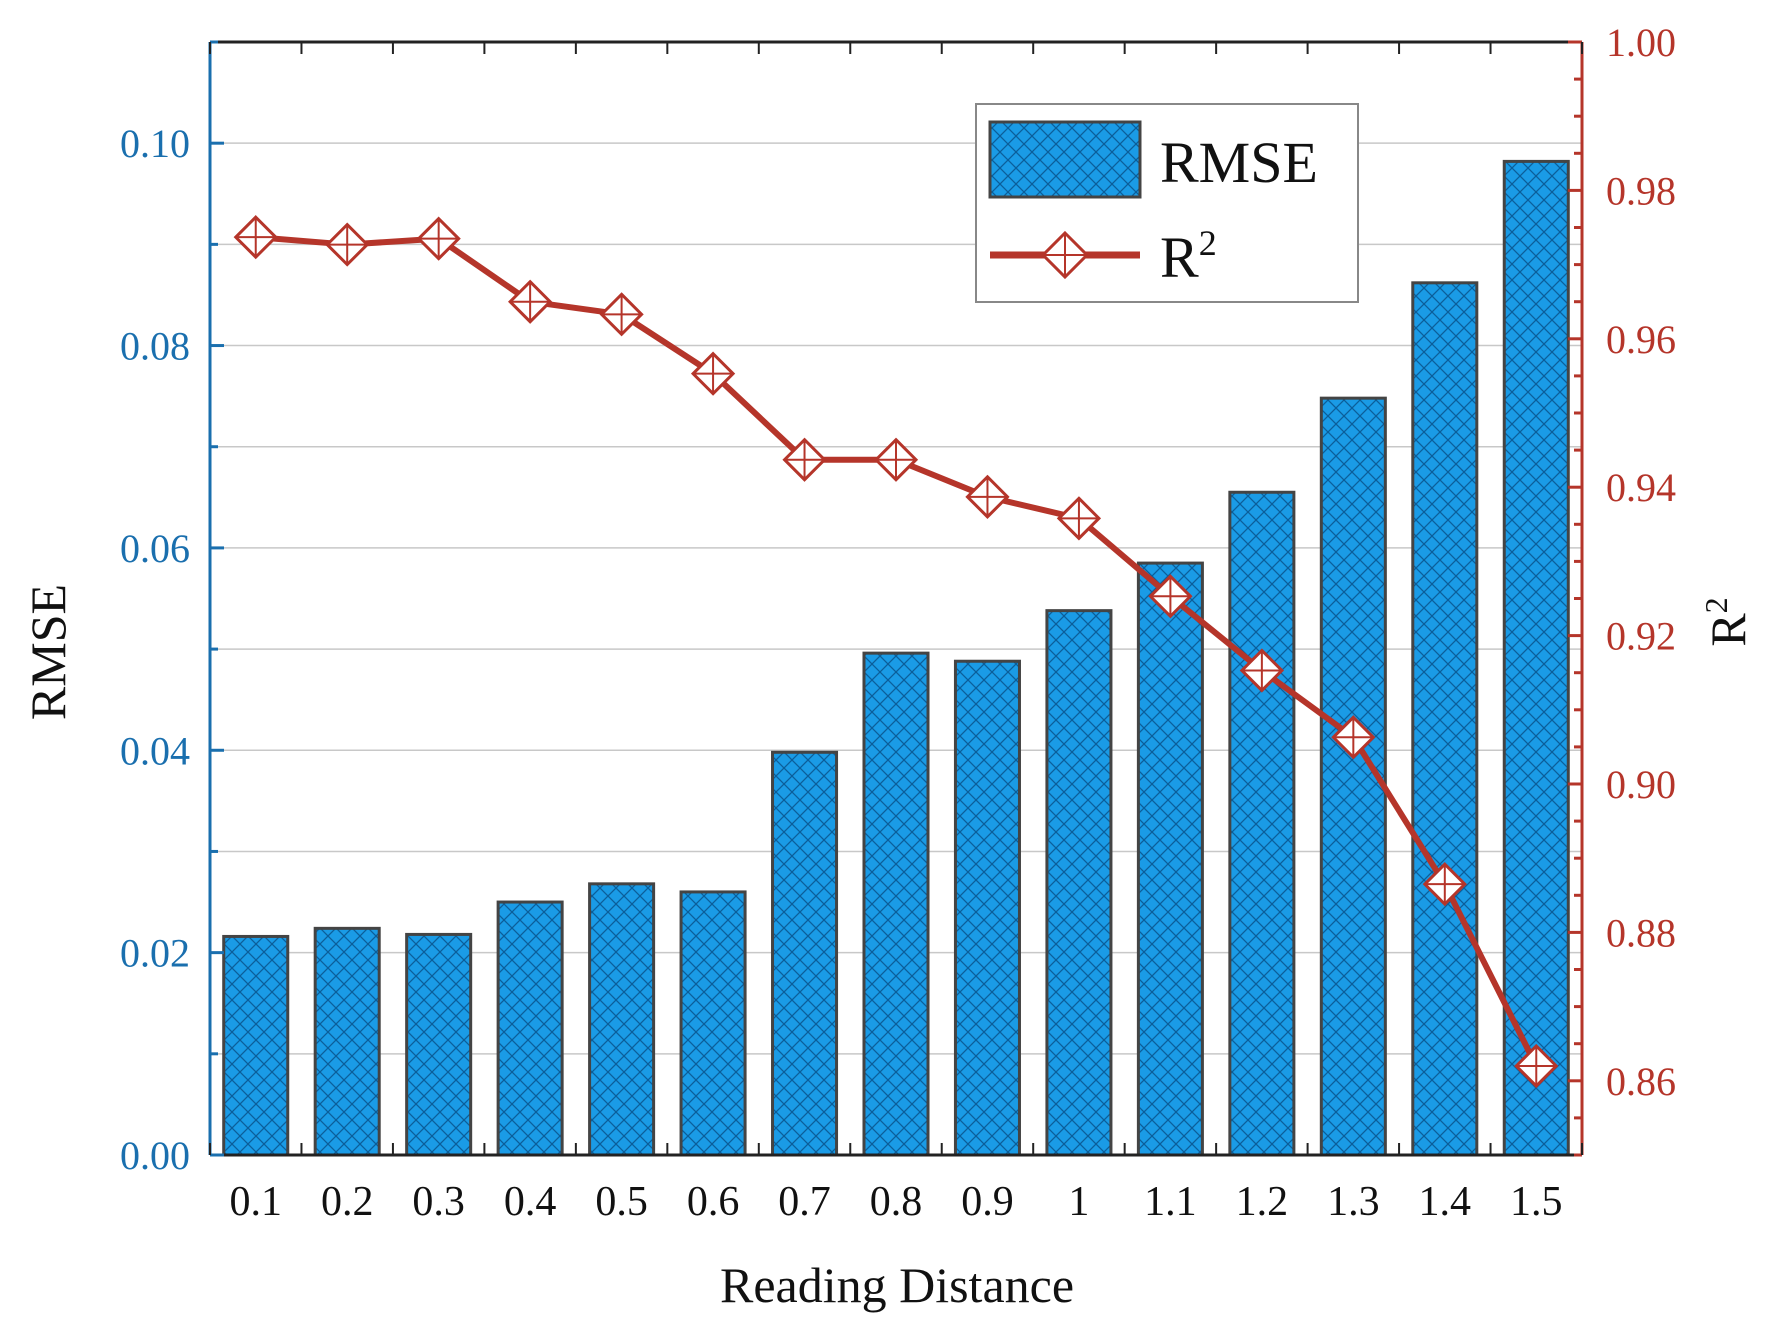 The width and height of the screenshot is (1781, 1338). Describe the element at coordinates (804, 1202) in the screenshot. I see `x-tick-label: 0.7` at that location.